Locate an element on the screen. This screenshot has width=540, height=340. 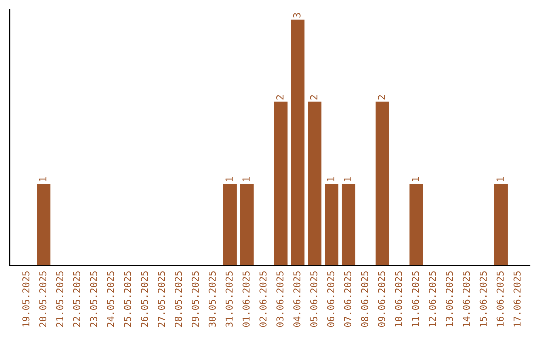
x-tick-label: 10.06.2025 is located at coordinates (398, 299).